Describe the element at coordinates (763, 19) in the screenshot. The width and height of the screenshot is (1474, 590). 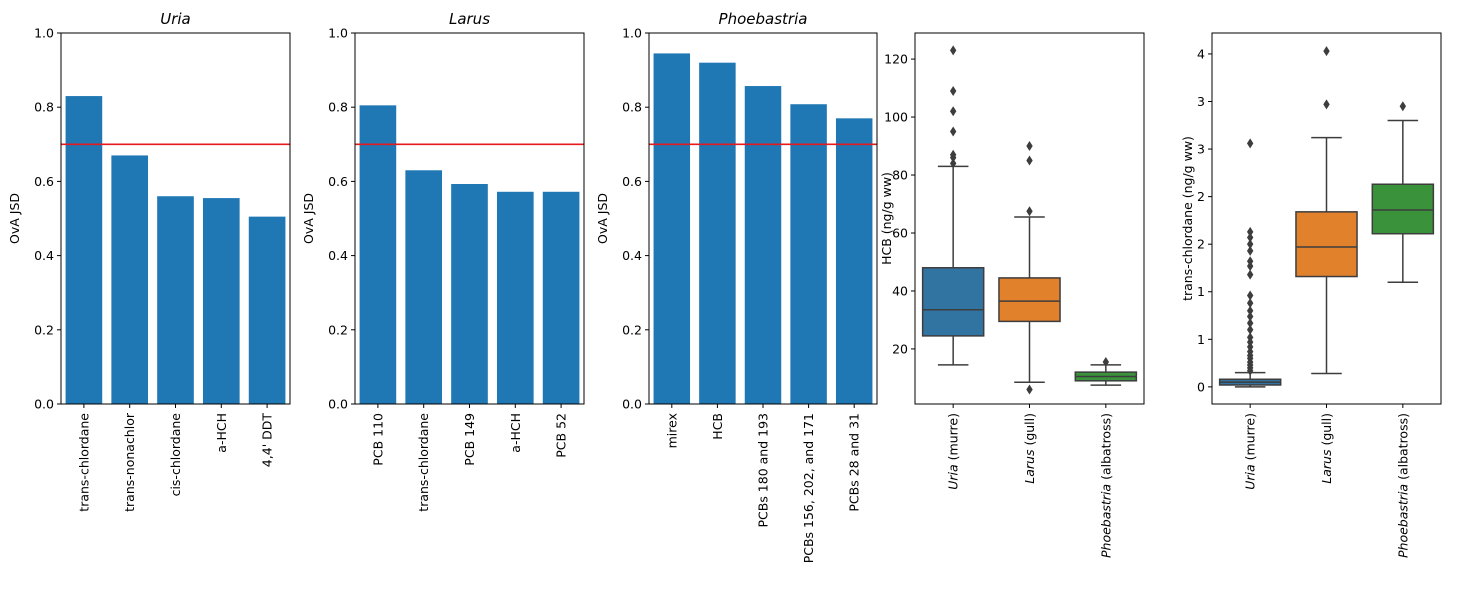
I see `panel-title: Phoebastria` at that location.